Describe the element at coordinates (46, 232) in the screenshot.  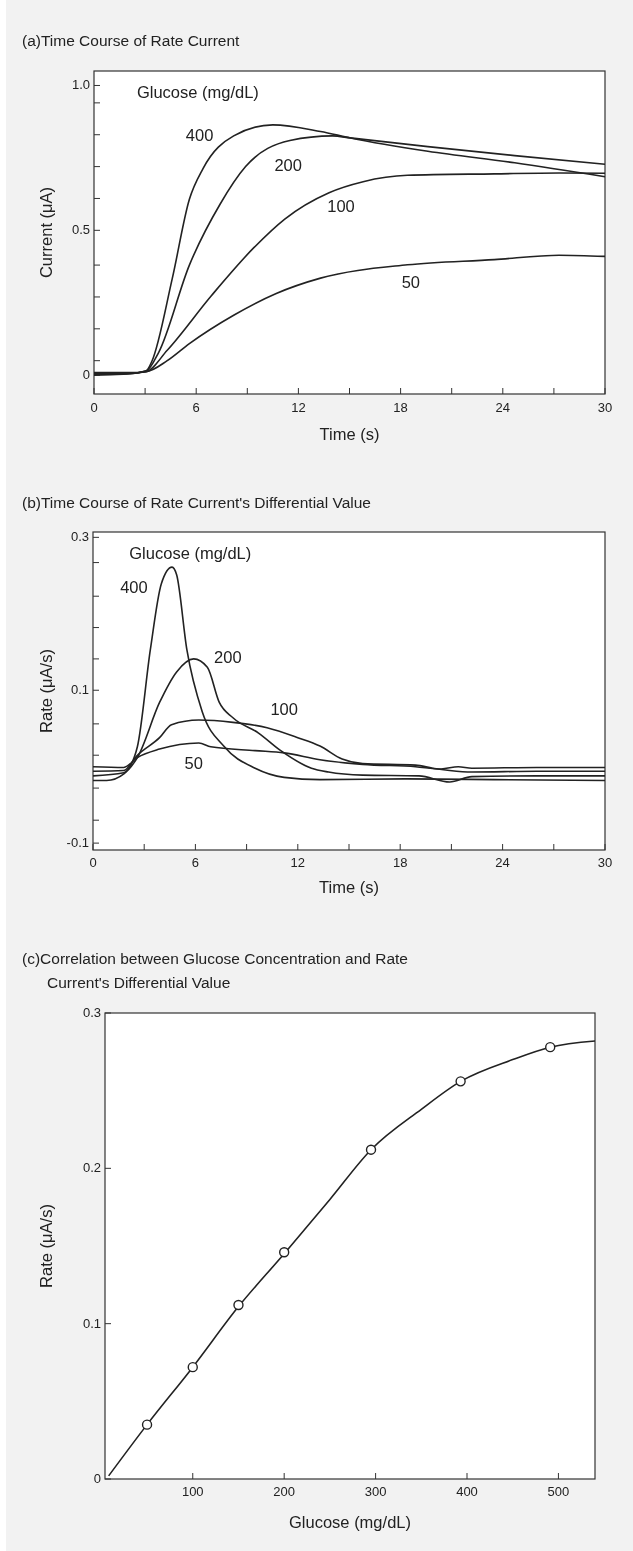
I see `y-axis-title: Current (μA)` at that location.